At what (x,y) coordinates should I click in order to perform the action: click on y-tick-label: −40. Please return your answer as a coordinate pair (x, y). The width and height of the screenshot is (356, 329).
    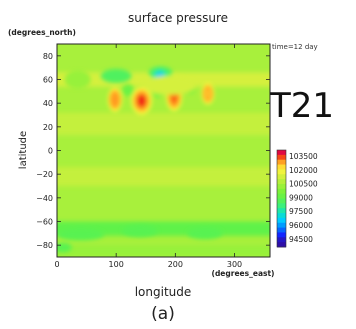
    Looking at the image, I should click on (44, 198).